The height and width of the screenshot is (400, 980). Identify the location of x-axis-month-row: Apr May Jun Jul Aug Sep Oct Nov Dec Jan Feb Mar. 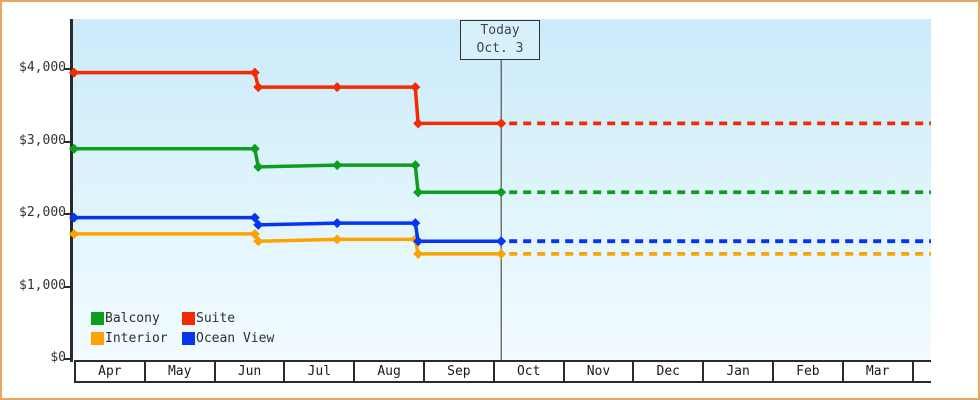
(502, 371).